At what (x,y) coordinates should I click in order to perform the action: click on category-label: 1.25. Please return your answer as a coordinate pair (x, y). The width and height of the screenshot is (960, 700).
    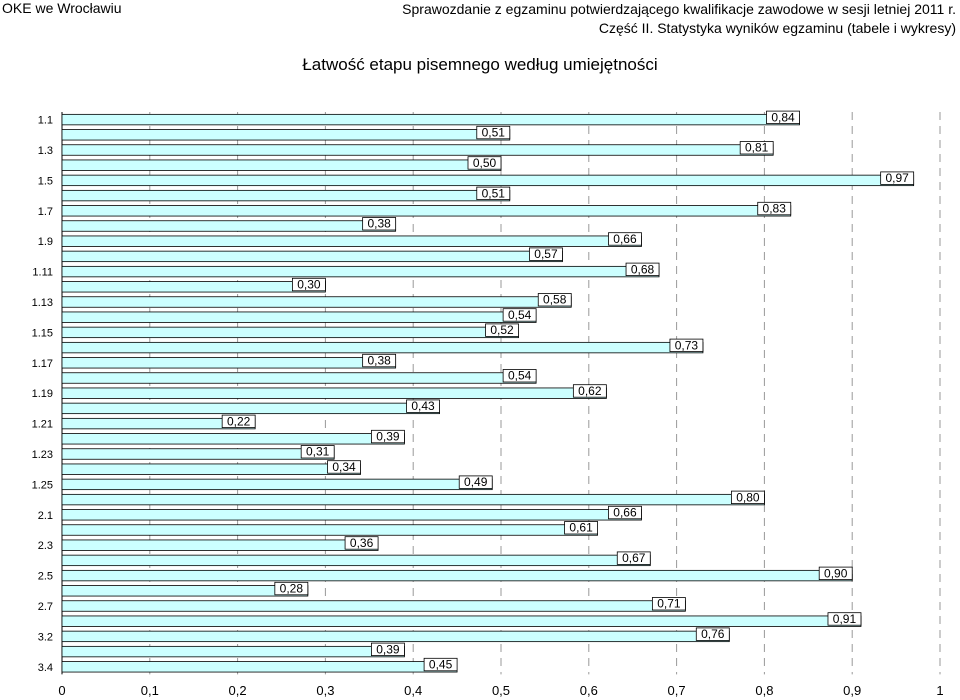
    Looking at the image, I should click on (42, 485).